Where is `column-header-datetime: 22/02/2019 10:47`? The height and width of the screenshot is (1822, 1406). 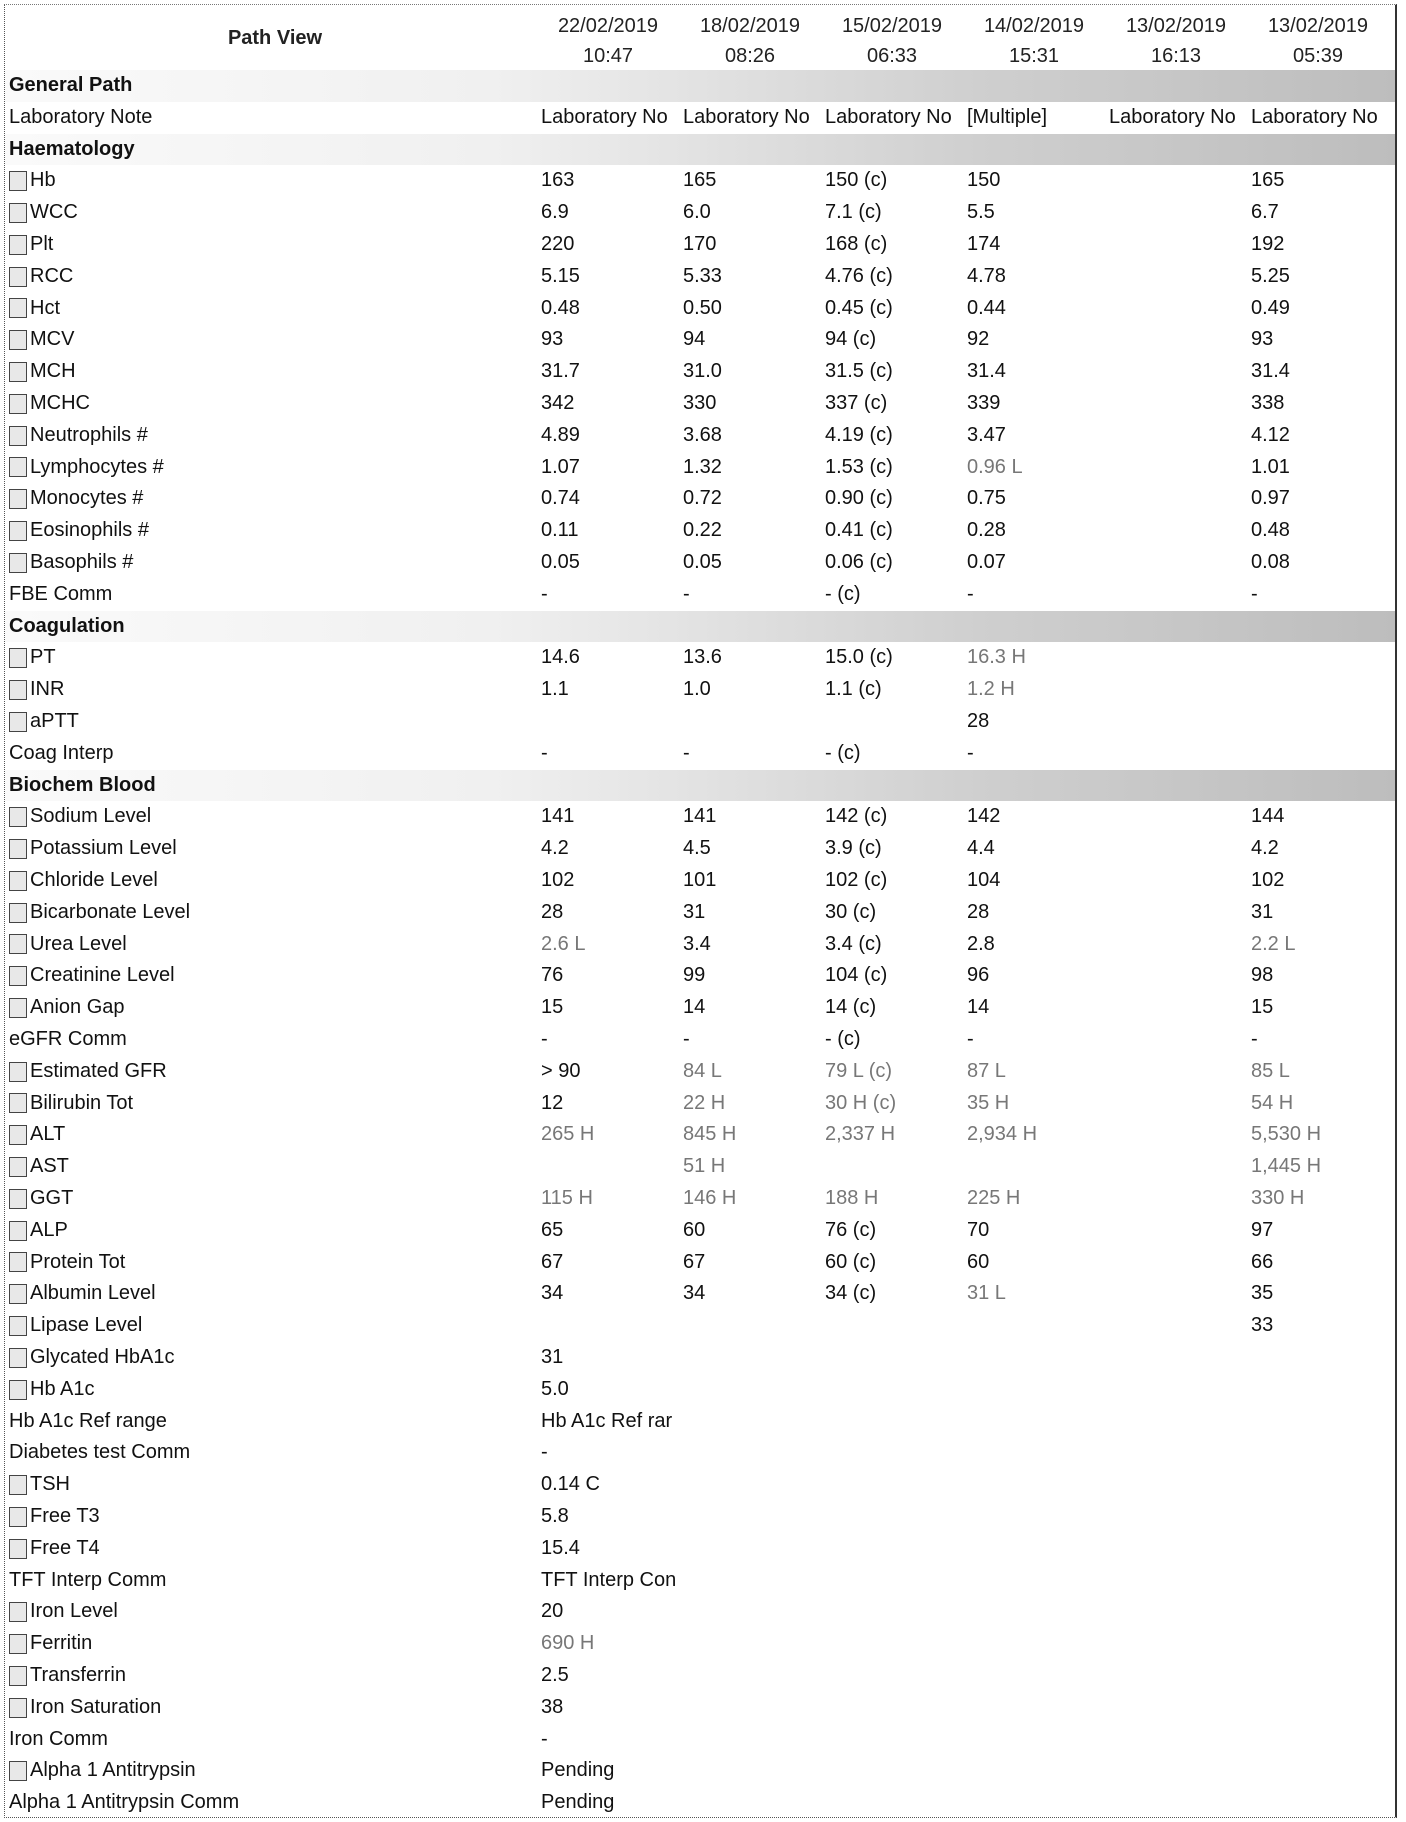 column-header-datetime: 22/02/2019 10:47 is located at coordinates (608, 41).